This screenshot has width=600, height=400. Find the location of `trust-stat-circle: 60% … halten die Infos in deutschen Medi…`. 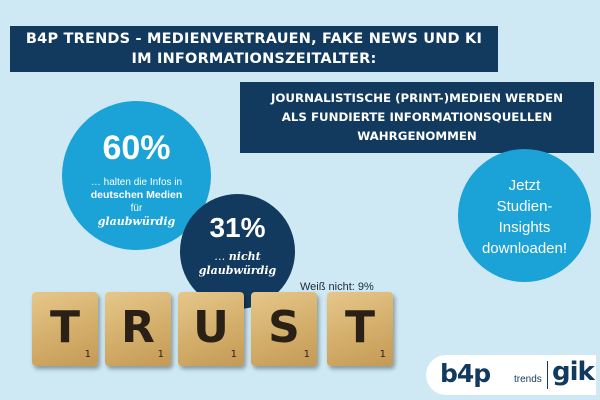

trust-stat-circle: 60% … halten die Infos in deutschen Medi… is located at coordinates (136, 175).